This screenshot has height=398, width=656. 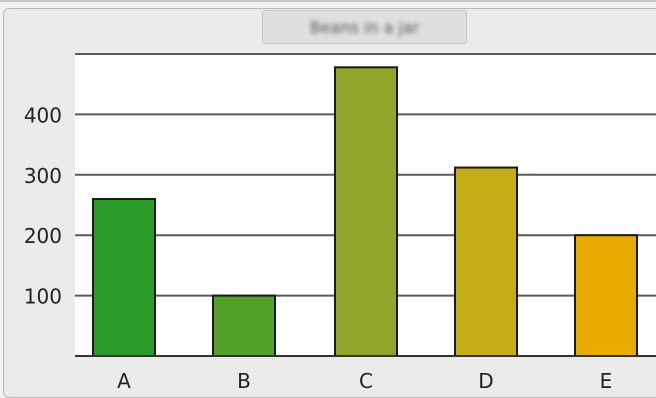 What do you see at coordinates (486, 261) in the screenshot?
I see `bar-d` at bounding box center [486, 261].